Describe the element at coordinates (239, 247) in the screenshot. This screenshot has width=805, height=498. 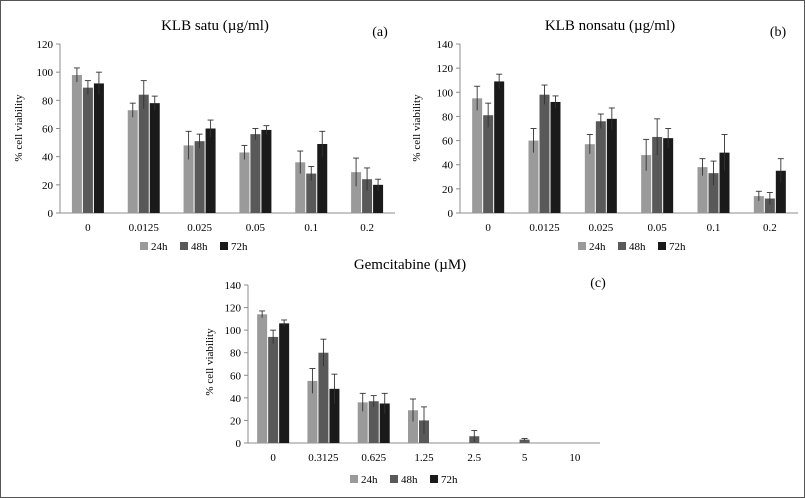
I see `chart-a-legend-label-72h: 72h` at that location.